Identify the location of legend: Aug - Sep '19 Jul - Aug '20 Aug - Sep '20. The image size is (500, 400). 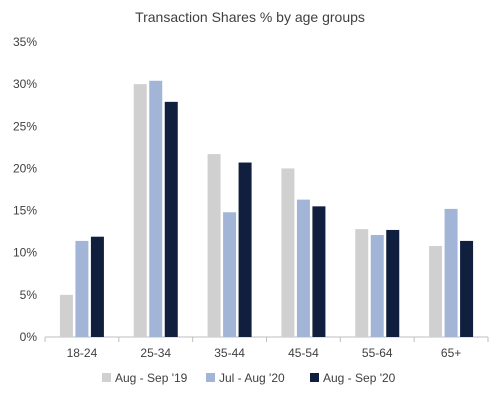
(249, 378).